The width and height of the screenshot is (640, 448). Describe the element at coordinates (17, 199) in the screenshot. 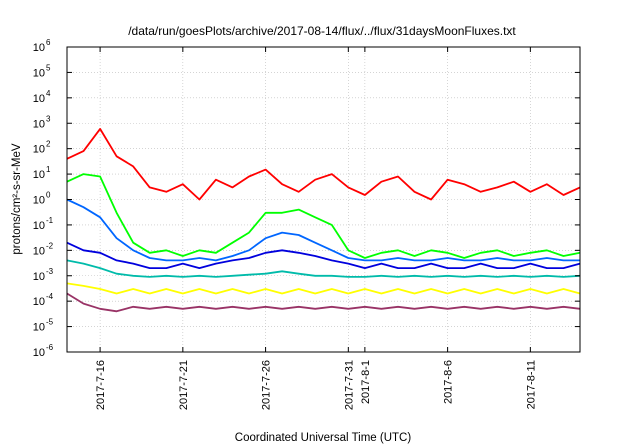

I see `y-axis-label: protons/cm²-s-sr-MeV` at that location.